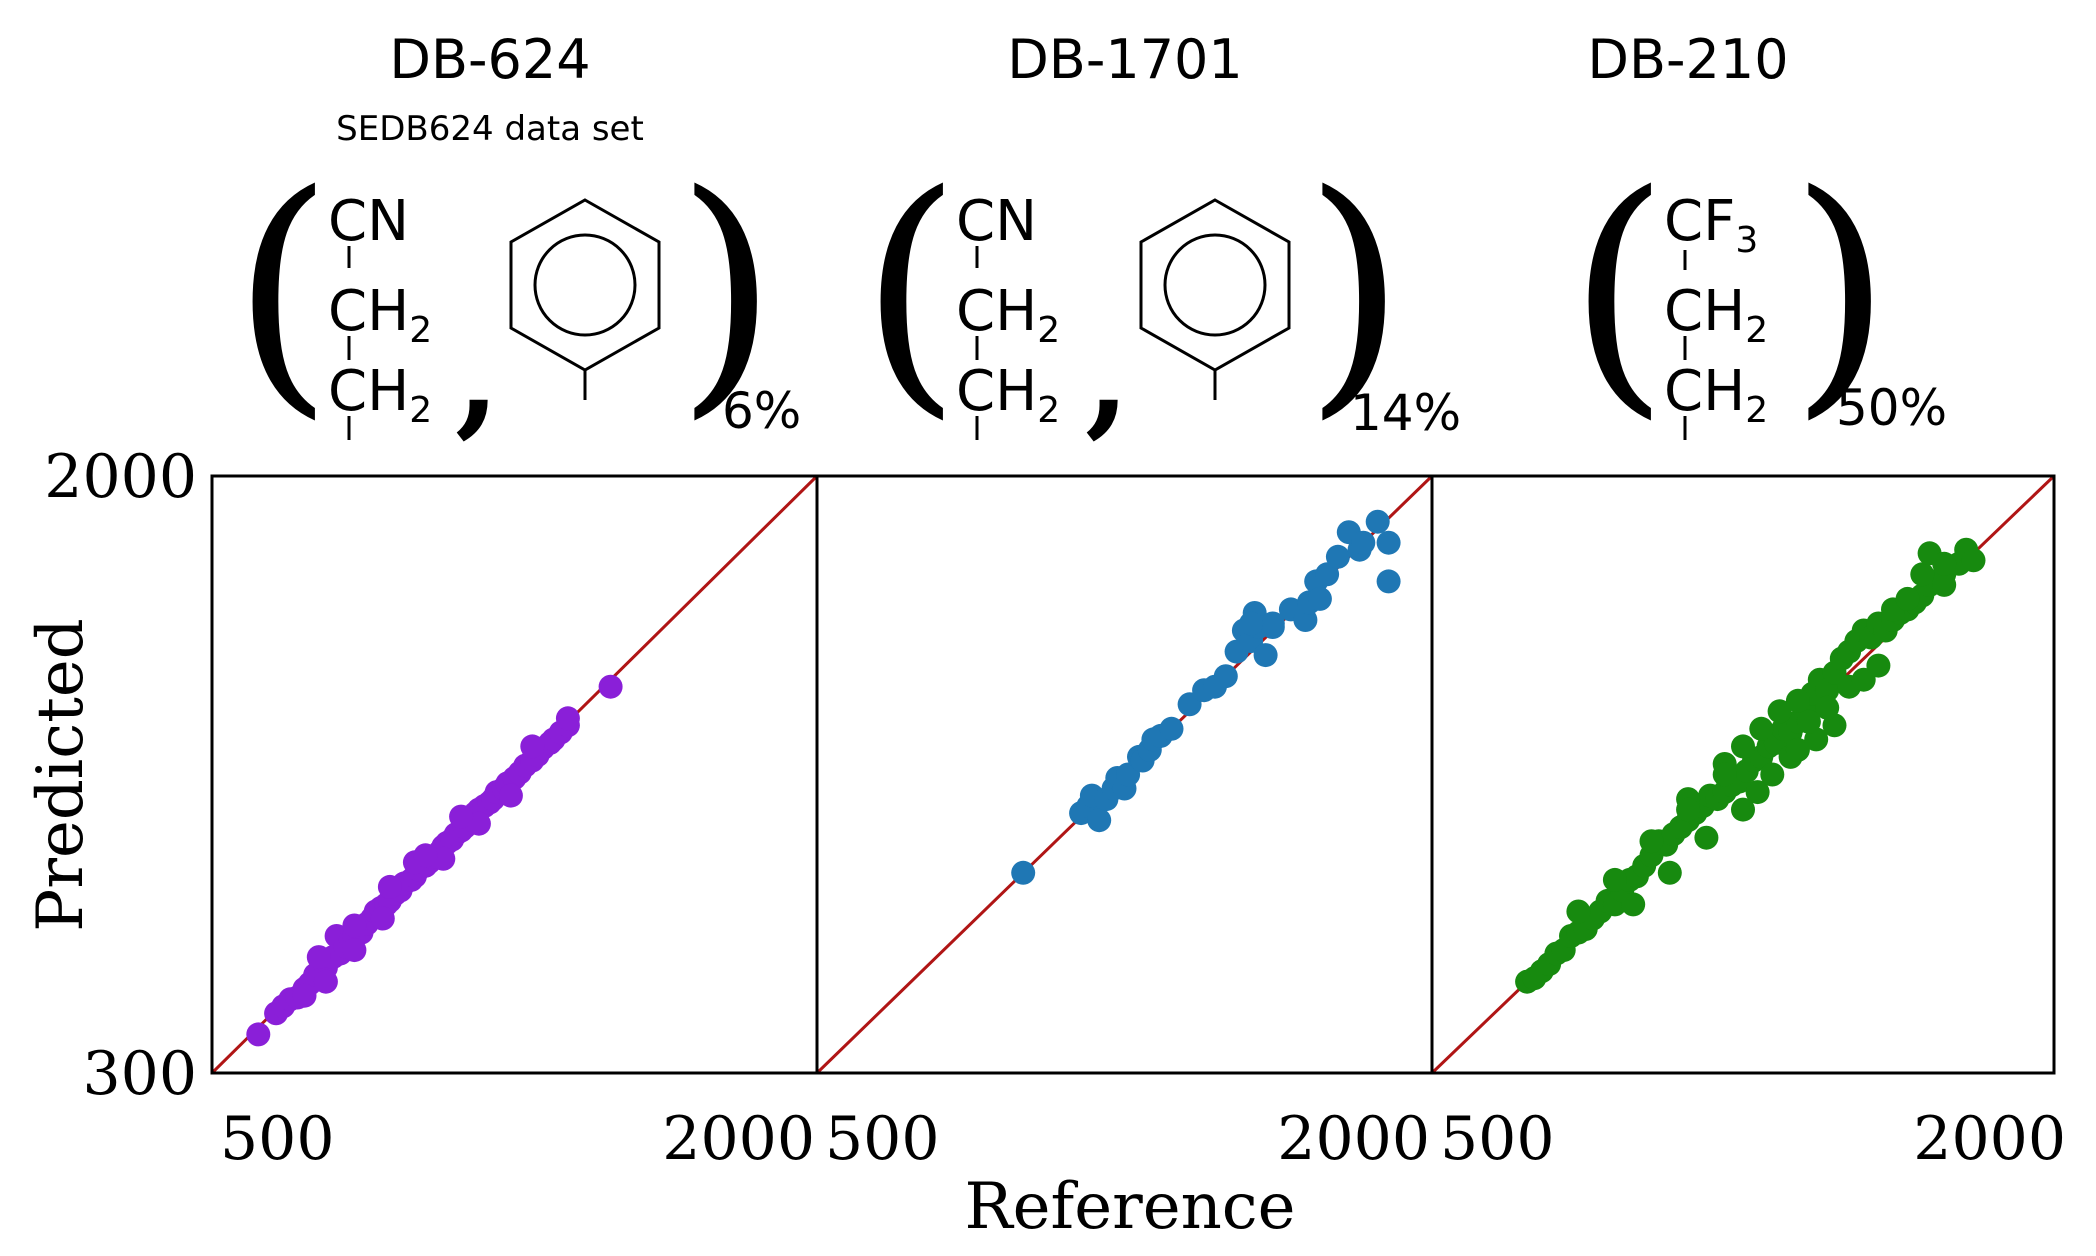 The height and width of the screenshot is (1256, 2096). What do you see at coordinates (477, 374) in the screenshot?
I see `panel-1-comma: ,` at bounding box center [477, 374].